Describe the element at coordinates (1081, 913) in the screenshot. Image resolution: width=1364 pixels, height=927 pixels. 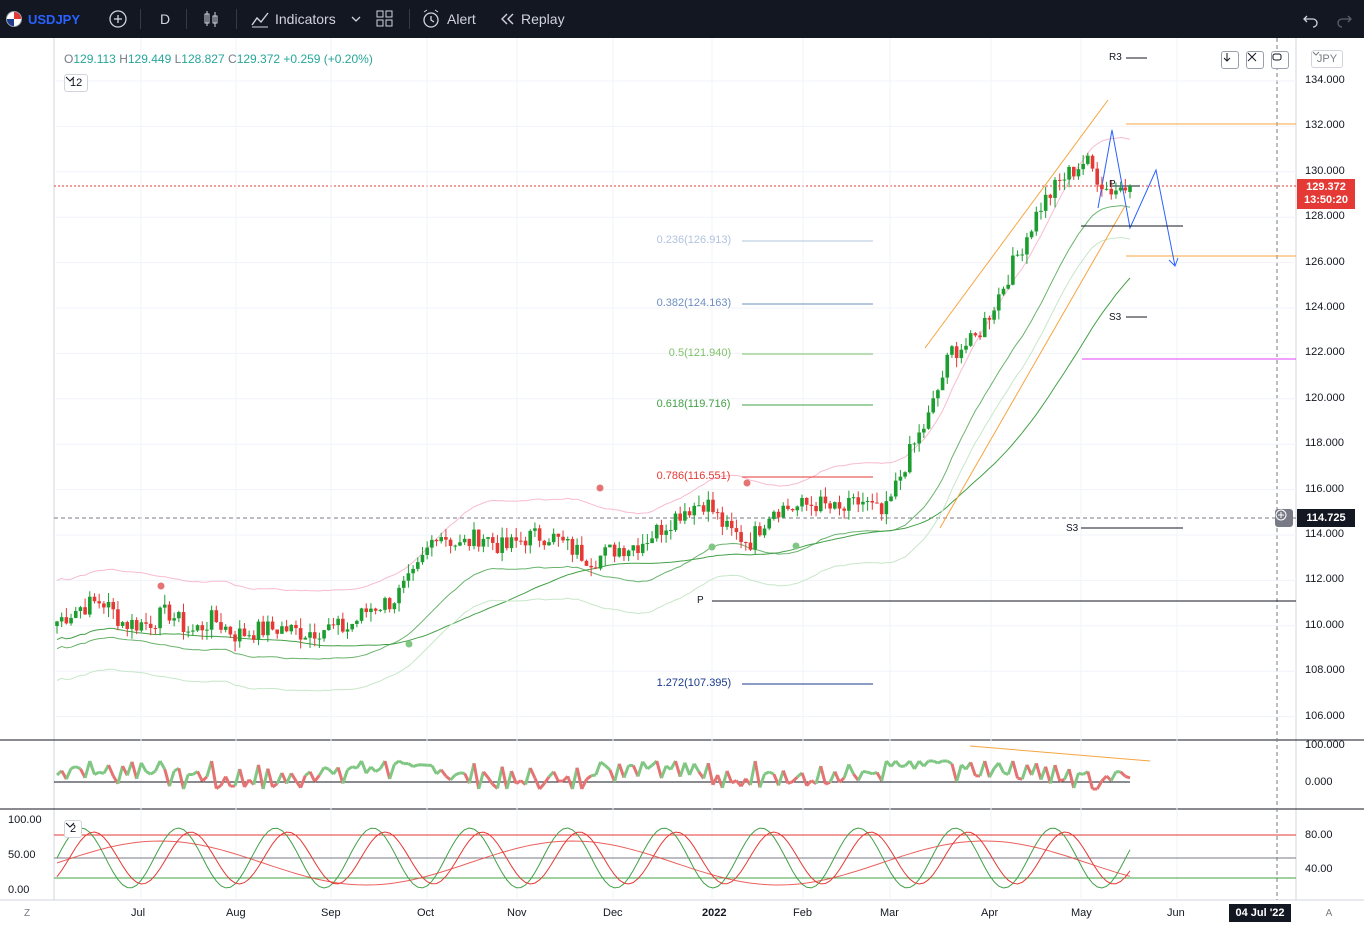
I see `time-tick-label: May` at that location.